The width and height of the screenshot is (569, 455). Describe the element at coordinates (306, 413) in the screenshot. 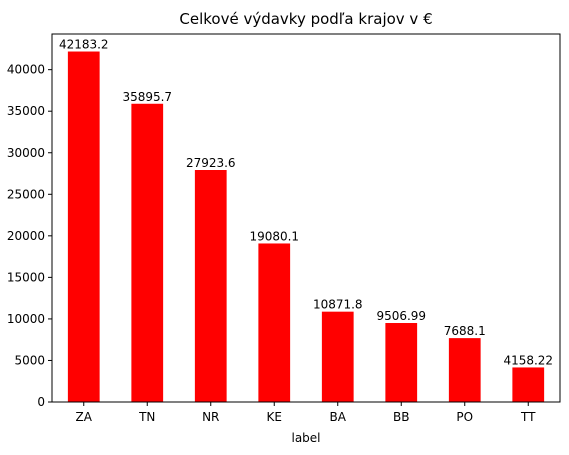

I see `x-axis: ZA TN NR KE BA BB PO TT` at that location.